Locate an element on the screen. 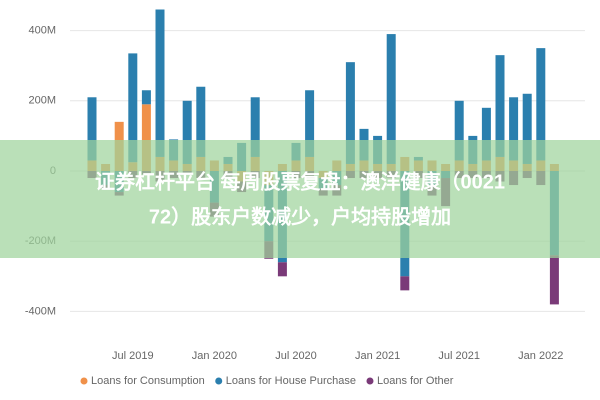 Image resolution: width=600 pixels, height=400 pixels. legend-label: Loans for Consumption is located at coordinates (148, 381).